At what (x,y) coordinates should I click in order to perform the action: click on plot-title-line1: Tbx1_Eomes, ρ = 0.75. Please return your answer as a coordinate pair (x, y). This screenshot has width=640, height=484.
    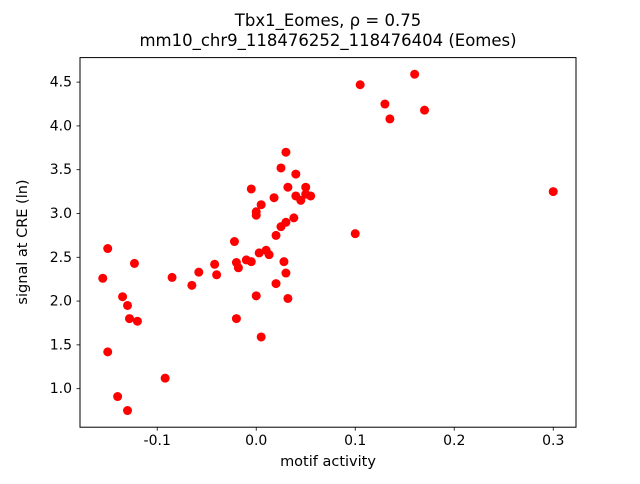
    Looking at the image, I should click on (327, 21).